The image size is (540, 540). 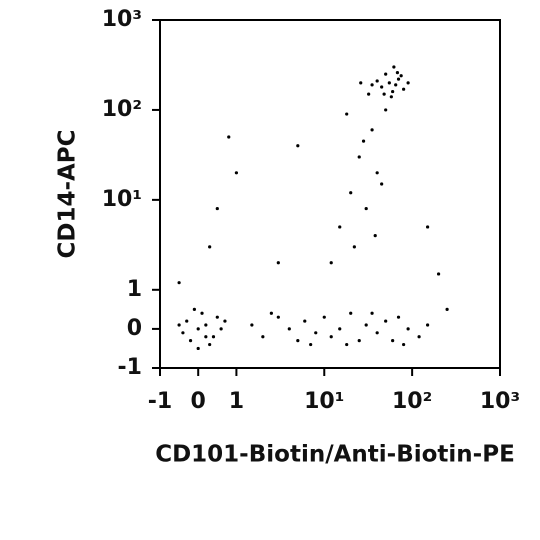 I want to click on y-axis-title: CD14-APC, so click(x=68, y=193).